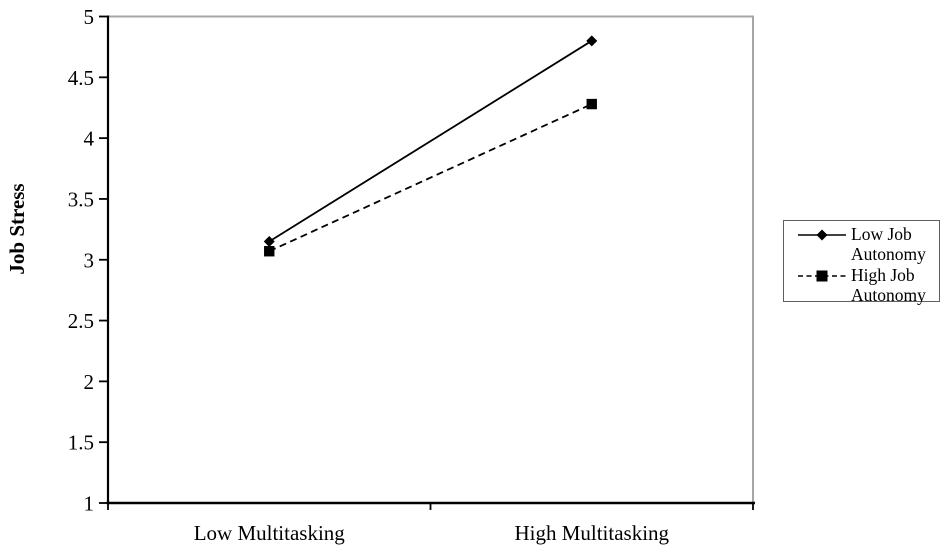 This screenshot has height=554, width=945. I want to click on series-line-low-job-autonomy, so click(430, 141).